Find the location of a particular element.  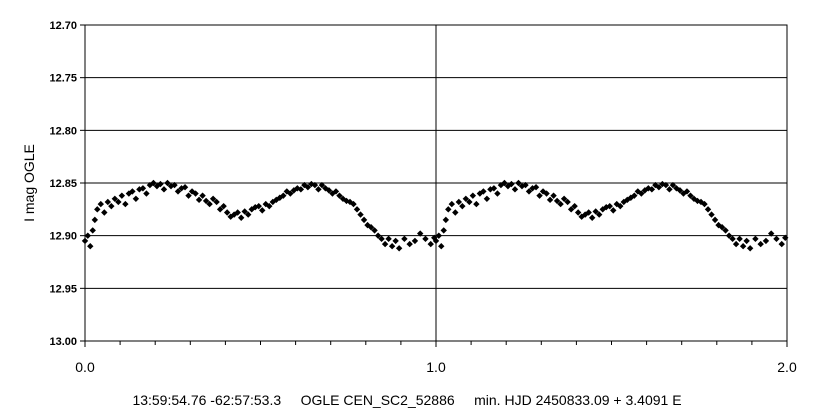

y-tick-label: 12.85 is located at coordinates (63, 184).